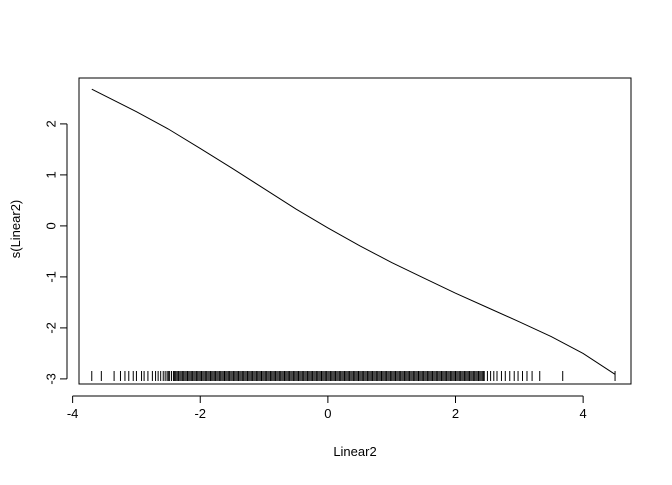 This screenshot has width=672, height=485. I want to click on x-axis-label: Linear2, so click(354, 451).